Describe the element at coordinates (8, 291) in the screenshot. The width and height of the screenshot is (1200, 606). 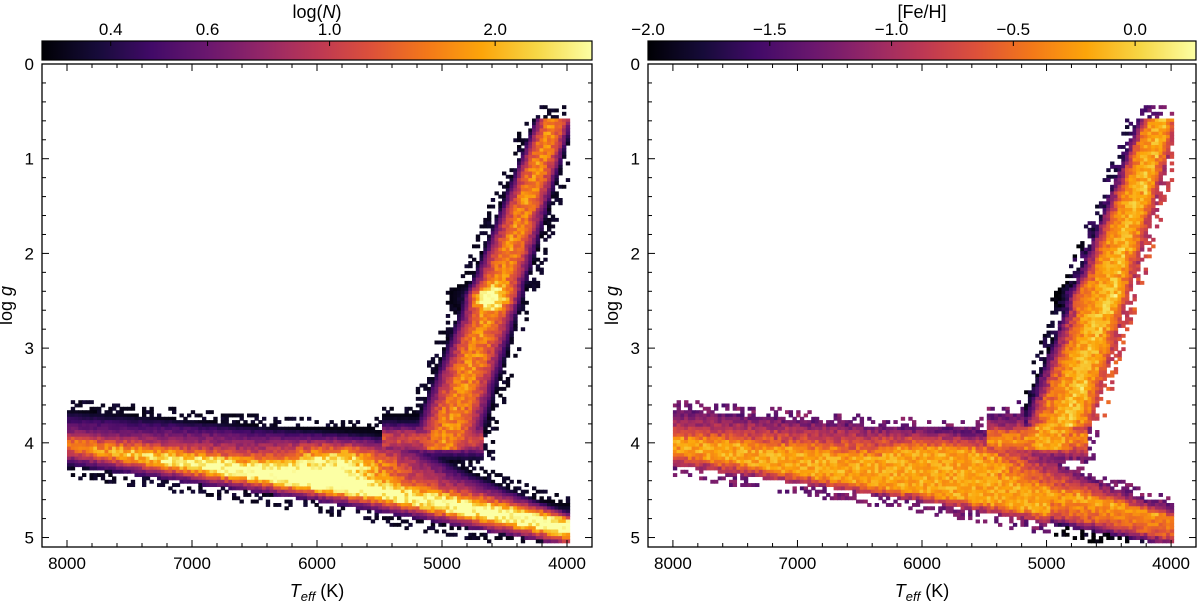
I see `y-axis-label-left-italic: g` at that location.